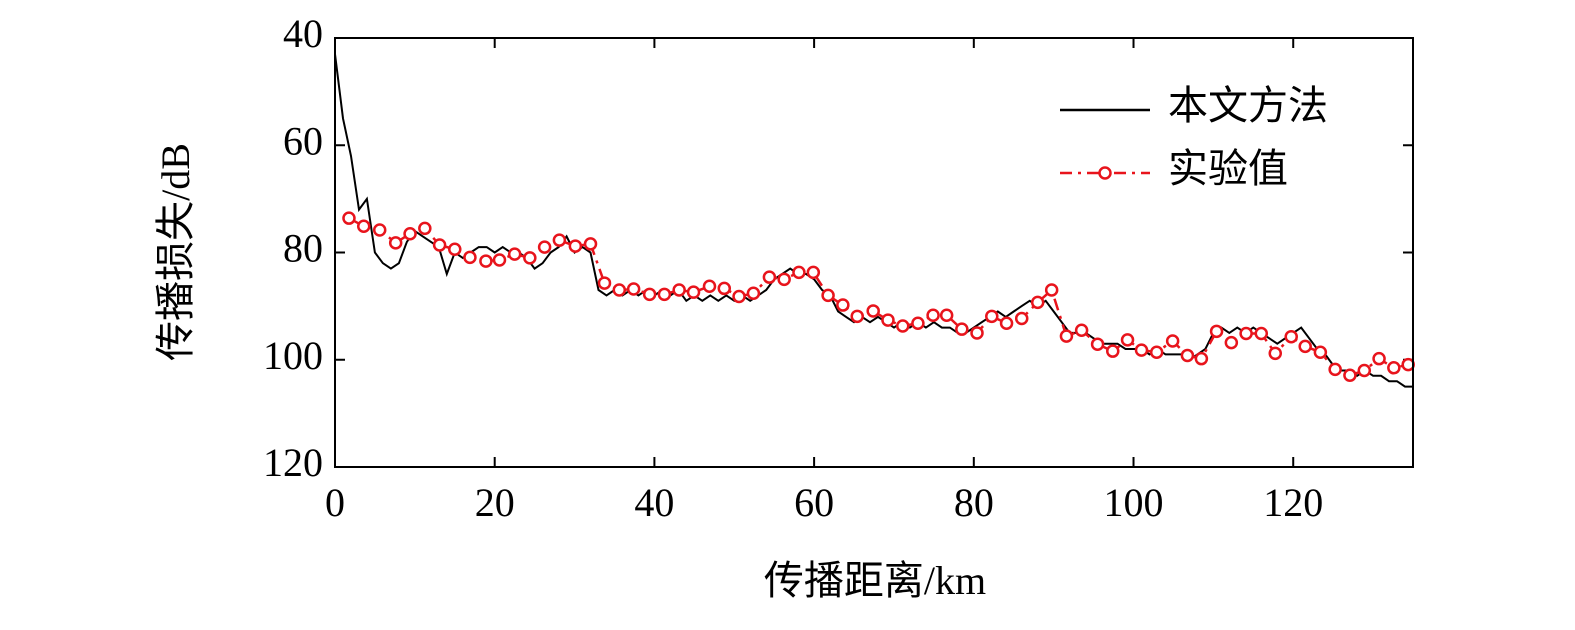 Image resolution: width=1575 pixels, height=630 pixels. What do you see at coordinates (175, 252) in the screenshot?
I see `y-axis-label: 传播损失/dB` at bounding box center [175, 252].